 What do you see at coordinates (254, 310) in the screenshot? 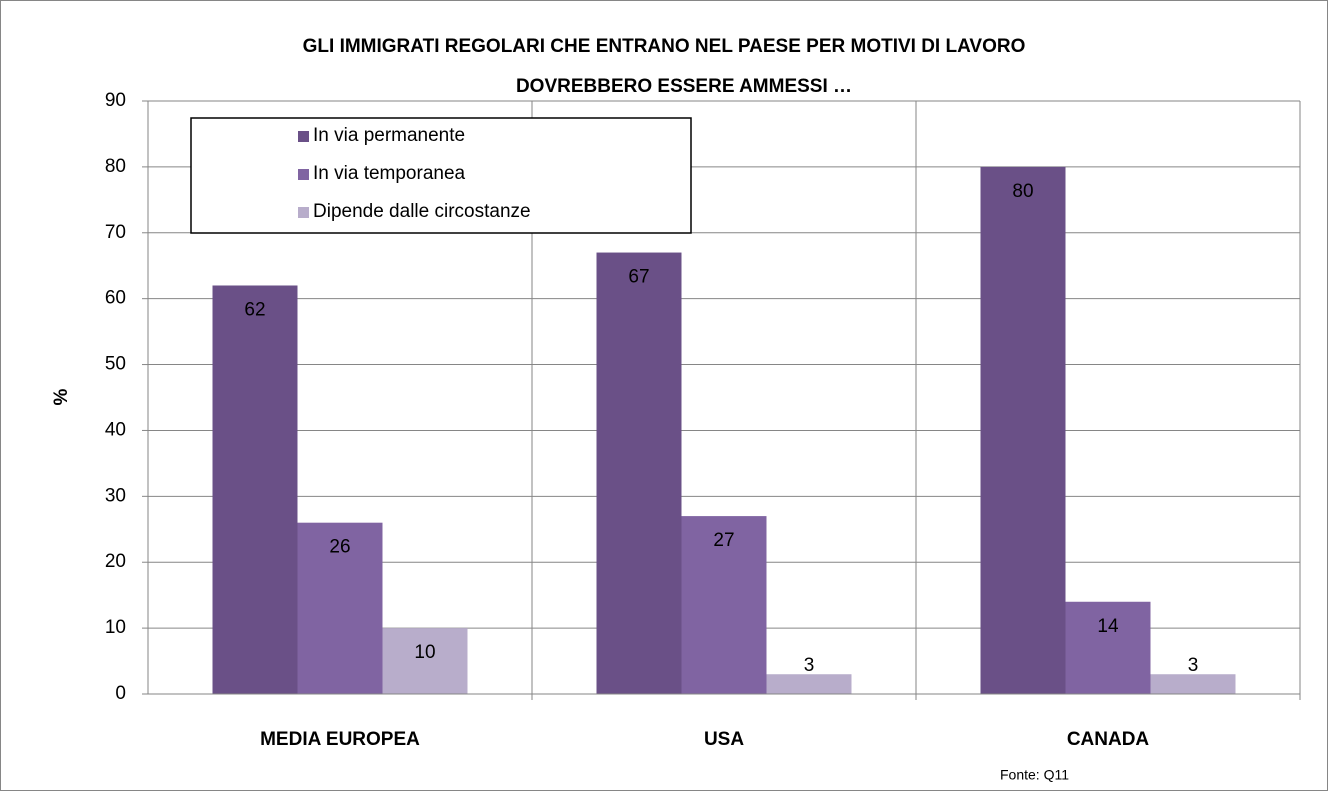
I see `data-label: 62` at bounding box center [254, 310].